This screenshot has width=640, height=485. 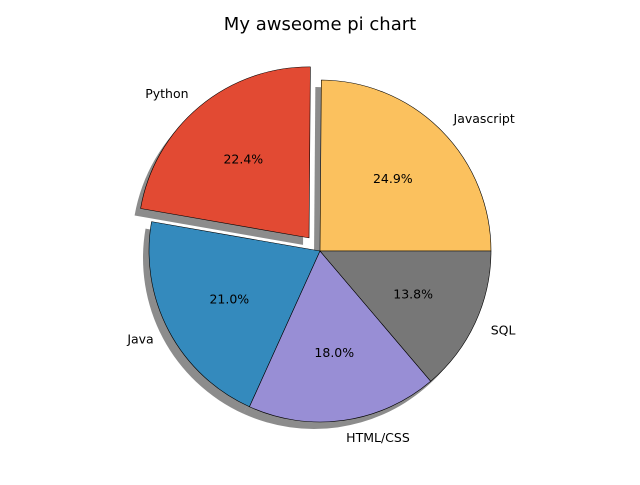 What do you see at coordinates (166, 93) in the screenshot?
I see `slice-label-python: Python` at bounding box center [166, 93].